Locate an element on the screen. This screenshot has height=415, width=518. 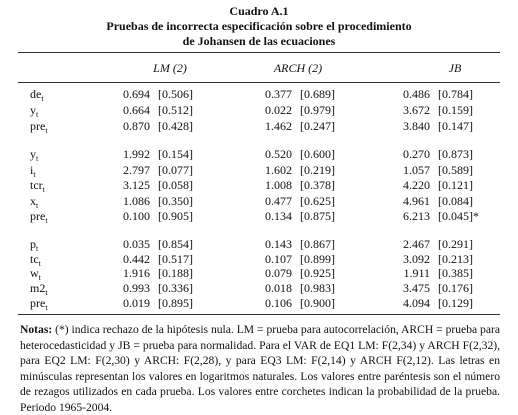
statistic: 0.993 is located at coordinates (136, 288).